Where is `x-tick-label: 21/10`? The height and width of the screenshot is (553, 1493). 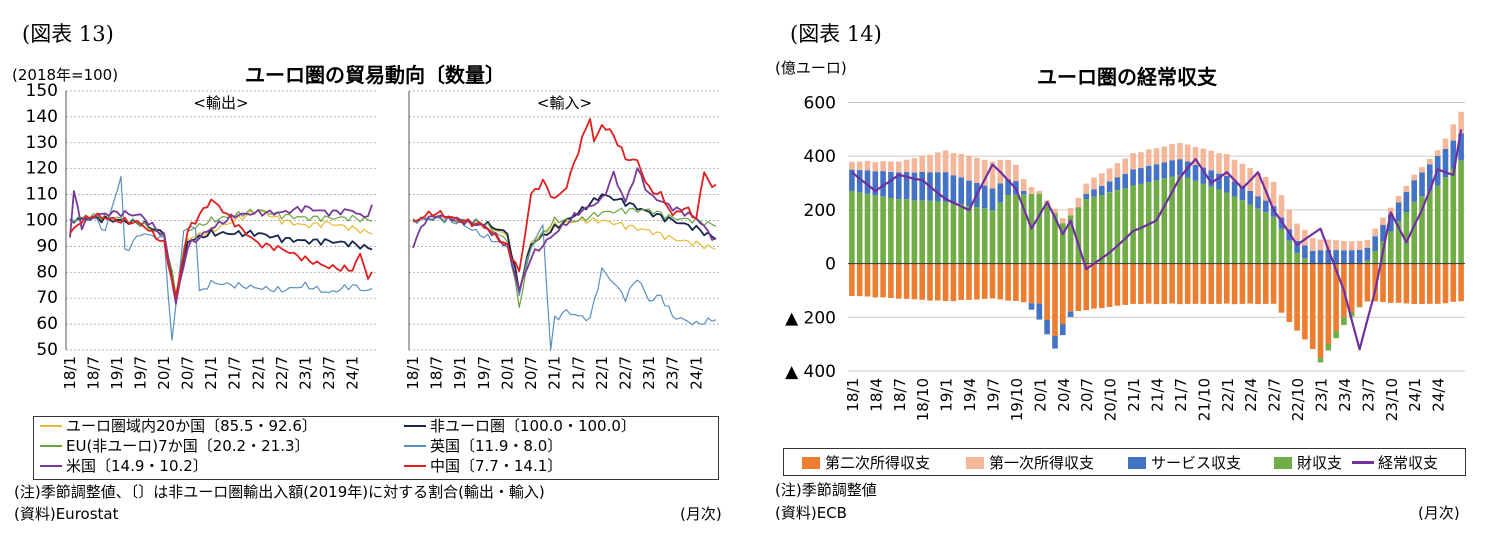
x-tick-label: 21/10 is located at coordinates (1204, 399).